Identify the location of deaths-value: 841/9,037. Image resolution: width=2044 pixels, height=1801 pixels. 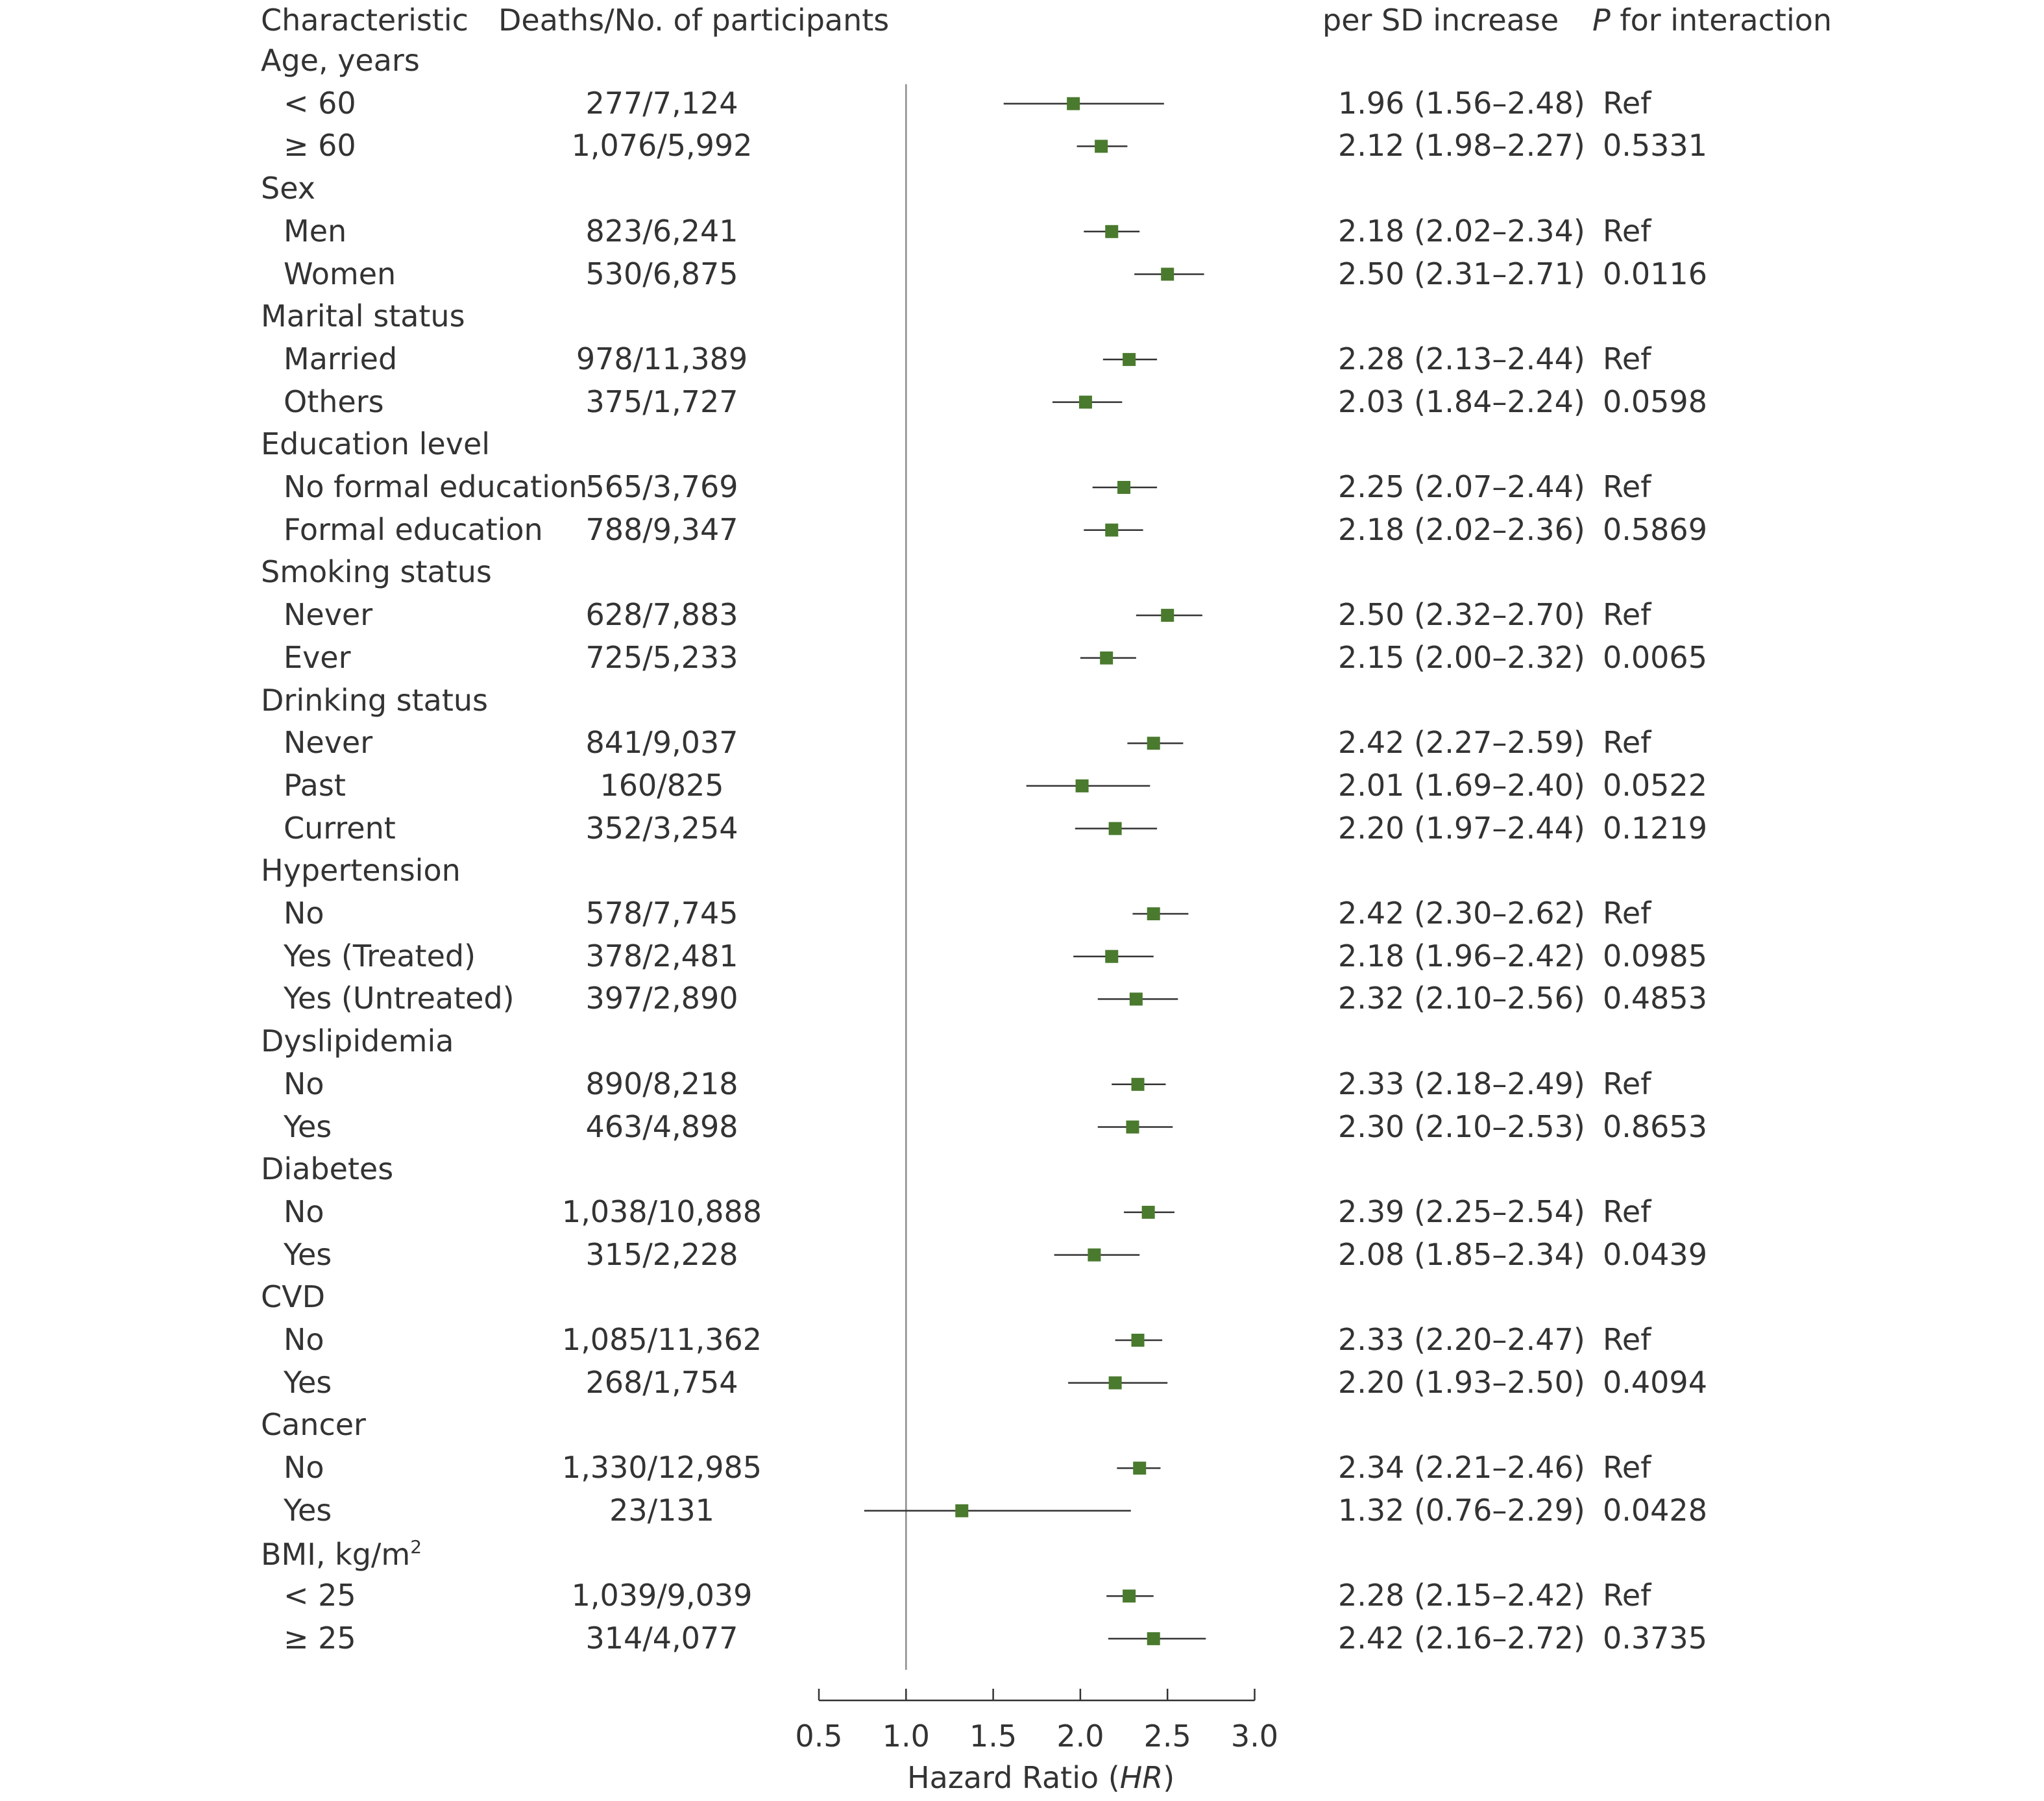
(661, 743).